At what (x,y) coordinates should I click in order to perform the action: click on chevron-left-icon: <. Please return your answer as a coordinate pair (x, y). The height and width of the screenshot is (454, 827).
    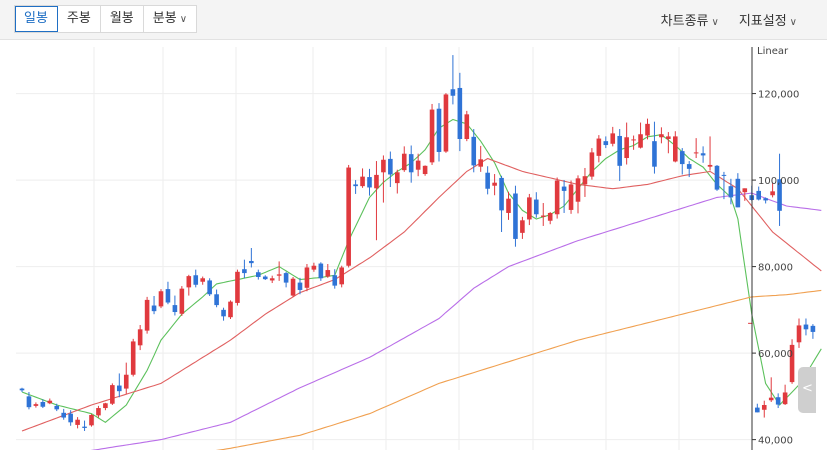
    Looking at the image, I should click on (807, 388).